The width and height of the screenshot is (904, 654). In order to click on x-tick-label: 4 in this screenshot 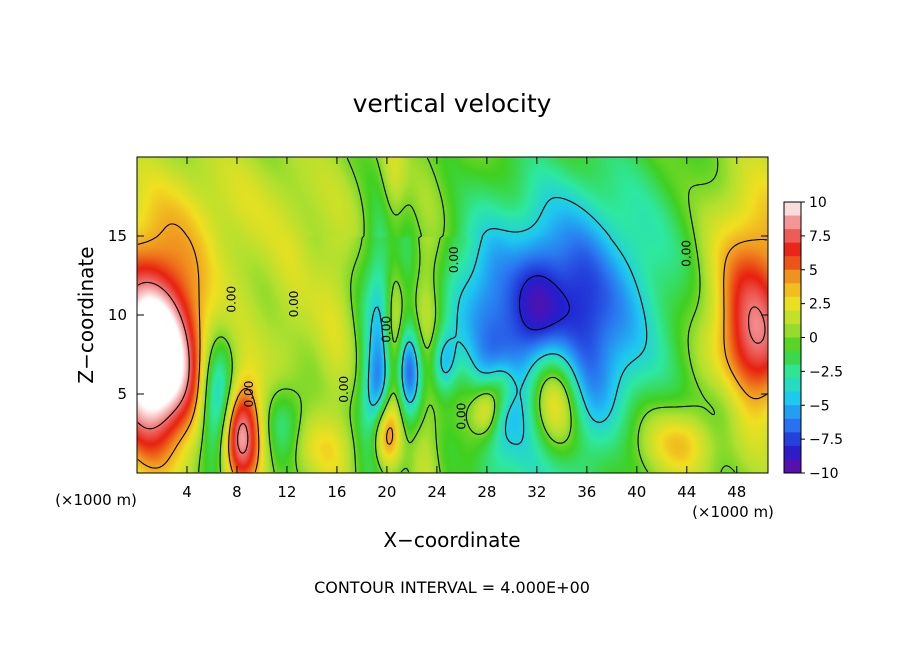, I will do `click(187, 492)`.